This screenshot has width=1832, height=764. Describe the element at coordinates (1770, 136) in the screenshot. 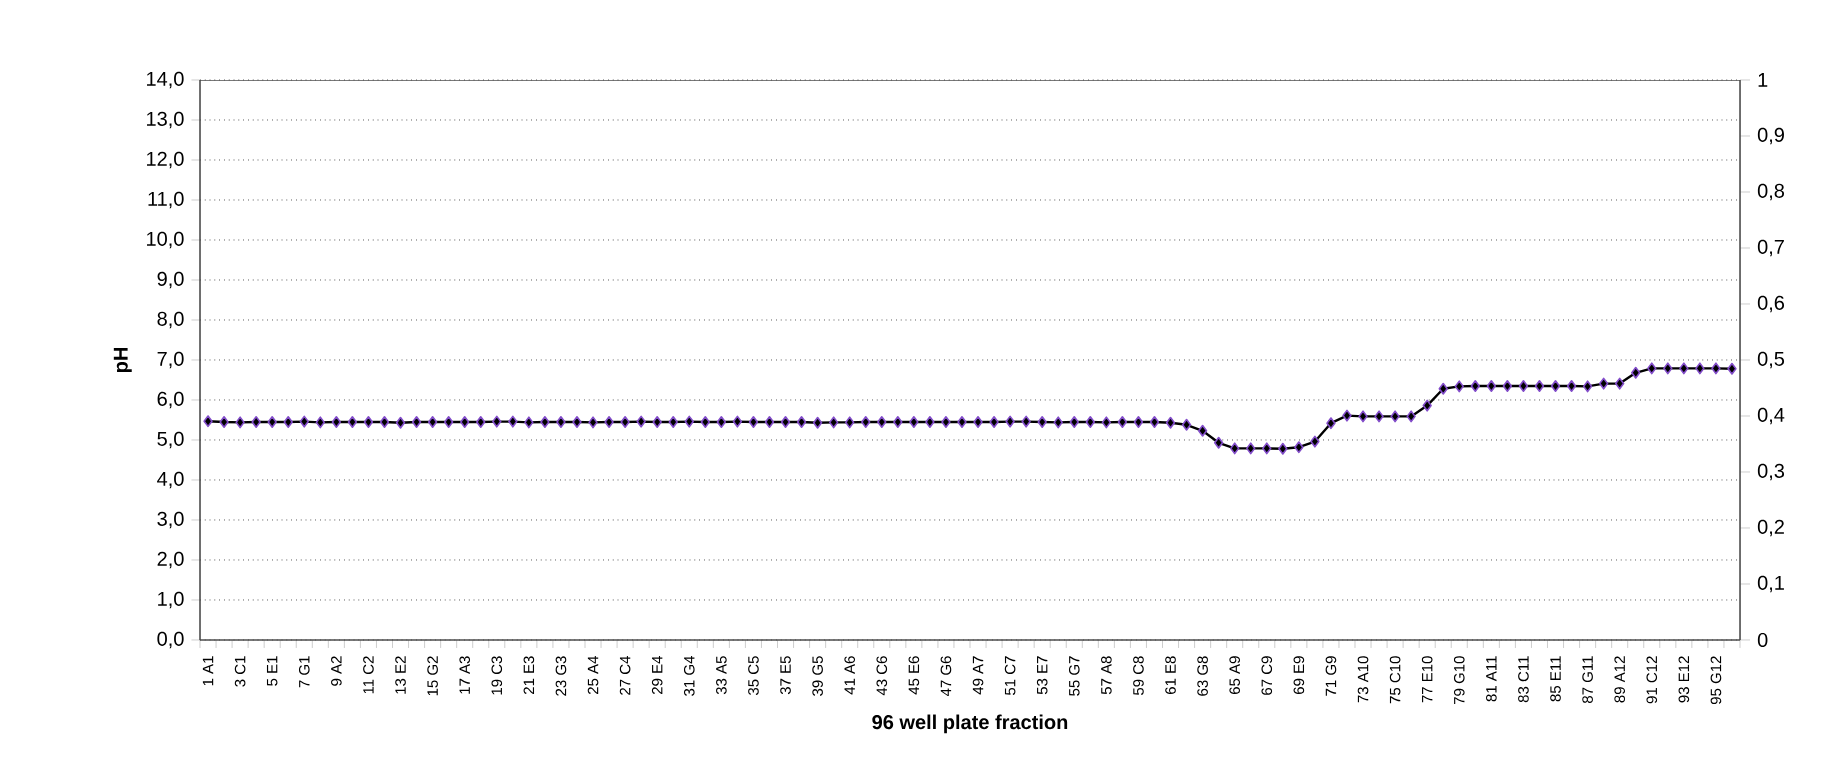

I see `y2-tick-label: 0,9` at that location.